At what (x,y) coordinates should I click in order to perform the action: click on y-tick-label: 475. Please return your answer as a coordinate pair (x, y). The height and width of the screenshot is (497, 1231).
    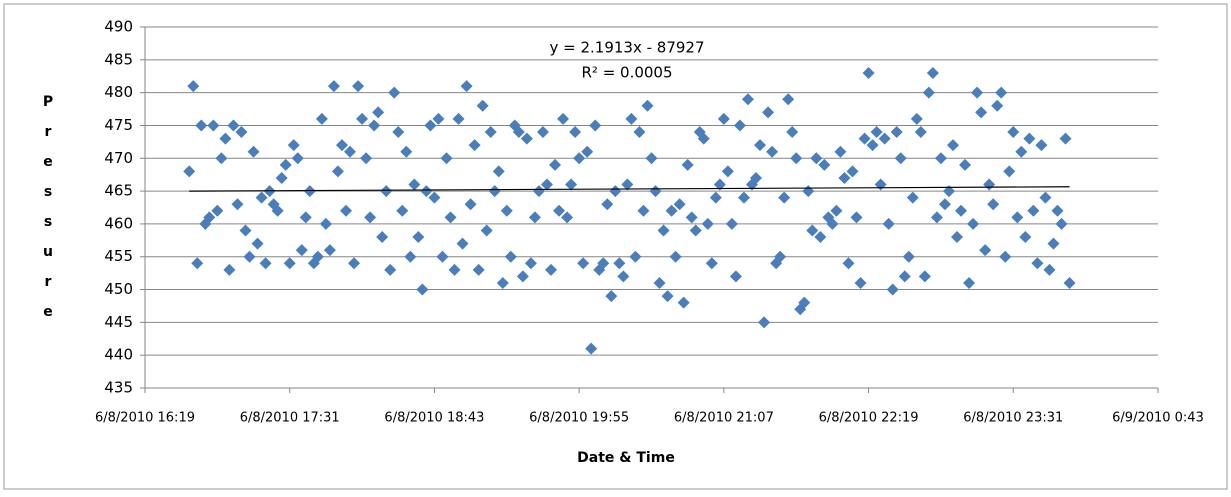
    Looking at the image, I should click on (118, 125).